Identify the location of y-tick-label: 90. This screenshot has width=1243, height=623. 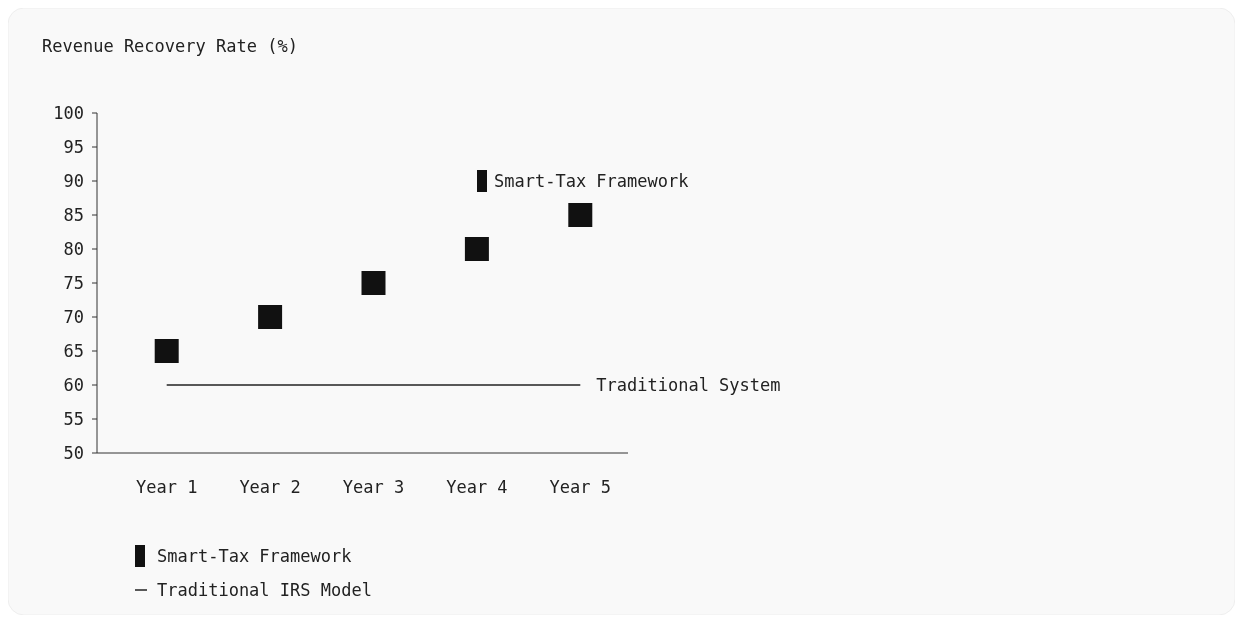
(73, 180).